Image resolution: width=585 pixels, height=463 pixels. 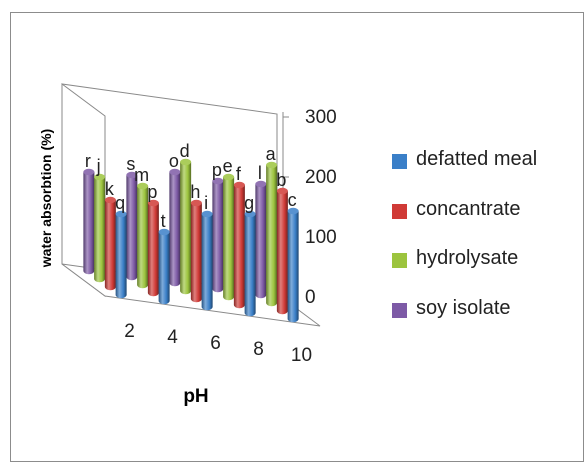 What do you see at coordinates (321, 177) in the screenshot?
I see `y-tick-label: 200` at bounding box center [321, 177].